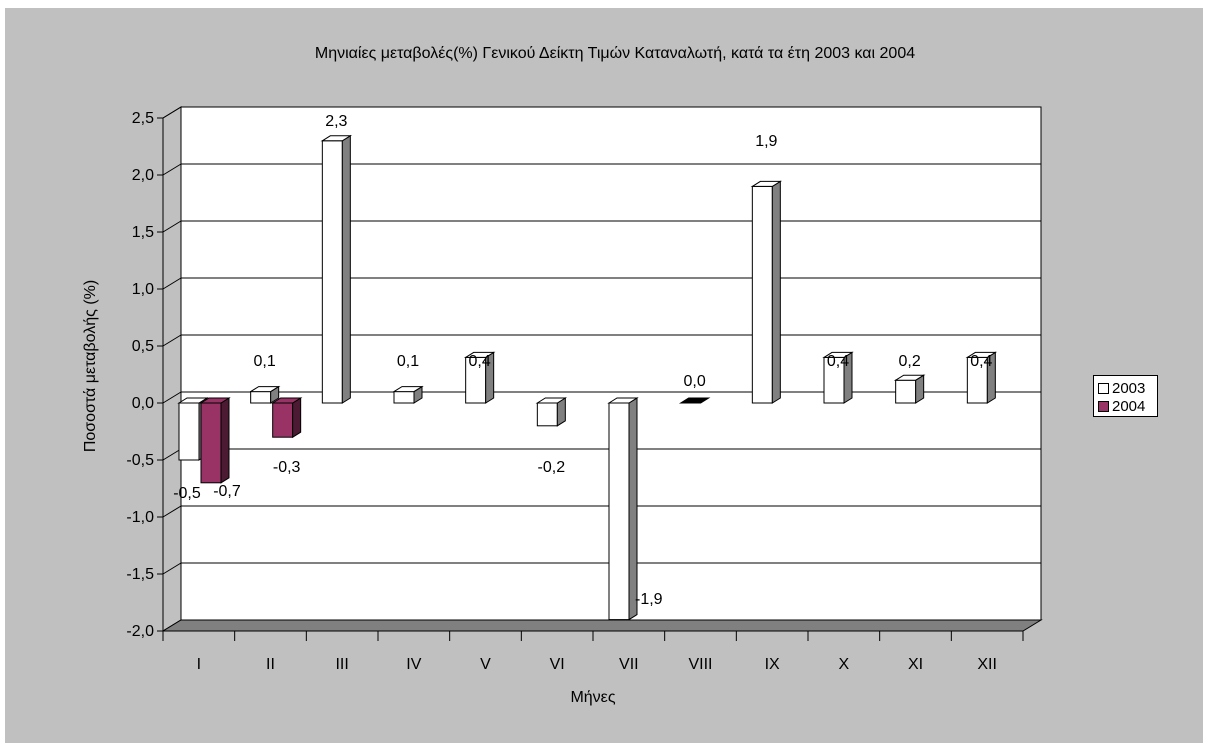 This screenshot has width=1208, height=752. I want to click on x-tick-label: X, so click(843, 664).